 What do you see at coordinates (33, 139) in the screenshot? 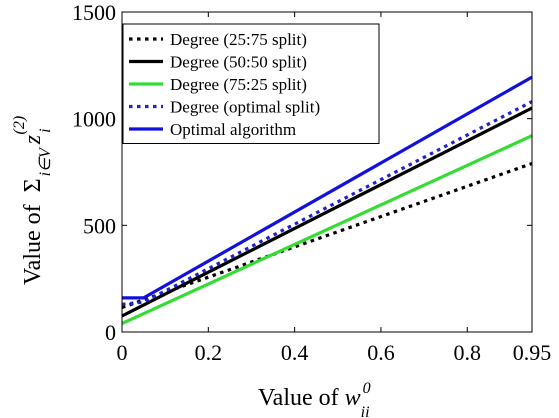
I see `y-axis-label-var: z` at bounding box center [33, 139].